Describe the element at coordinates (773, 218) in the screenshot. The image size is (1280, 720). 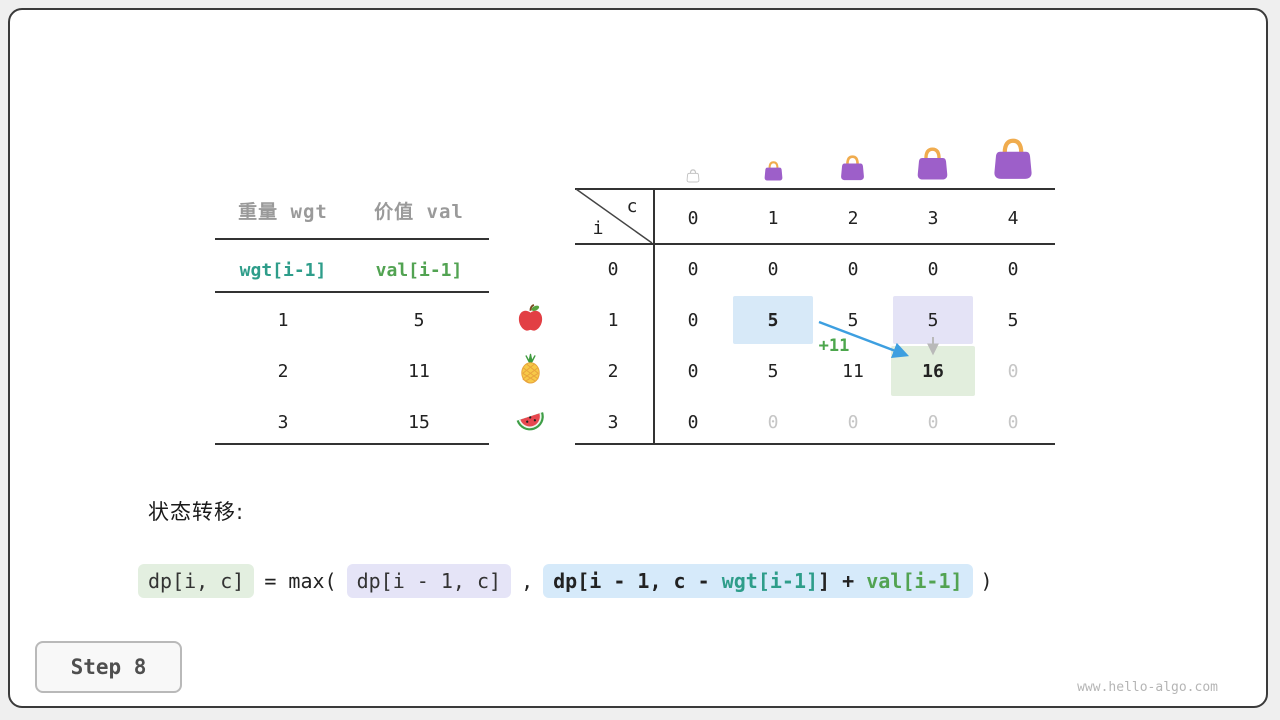
I see `dp-col-header-1: 1` at that location.